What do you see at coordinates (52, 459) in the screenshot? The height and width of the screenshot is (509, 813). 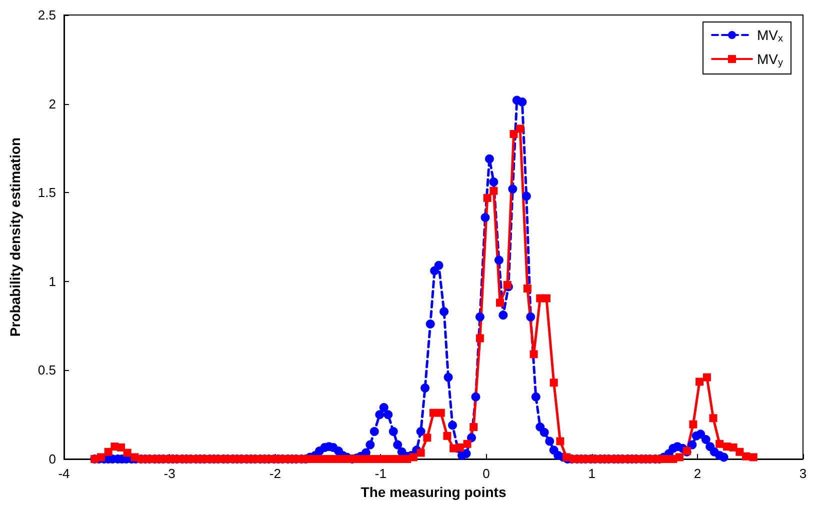 I see `y-tick-label: 0` at bounding box center [52, 459].